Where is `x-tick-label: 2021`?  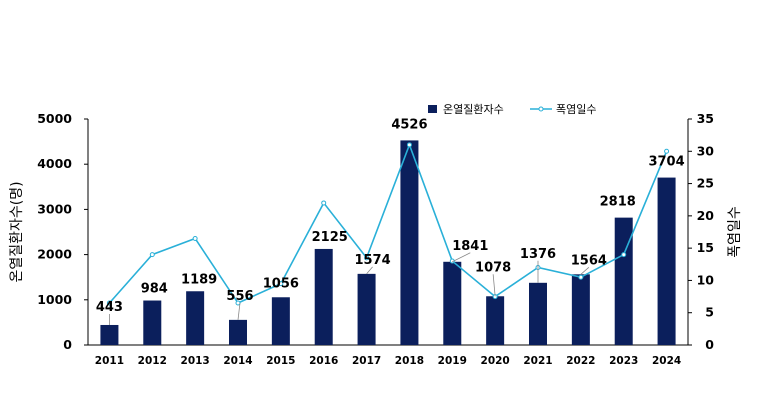 x-tick-label: 2021 is located at coordinates (537, 361).